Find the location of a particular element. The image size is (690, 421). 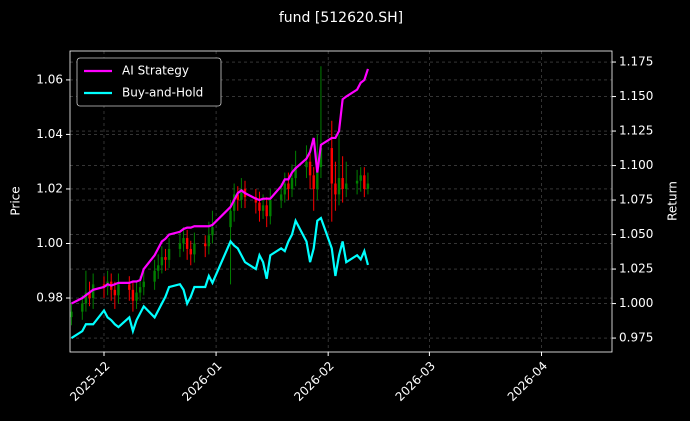

y-tick-label: 1.06 is located at coordinates (49, 79).